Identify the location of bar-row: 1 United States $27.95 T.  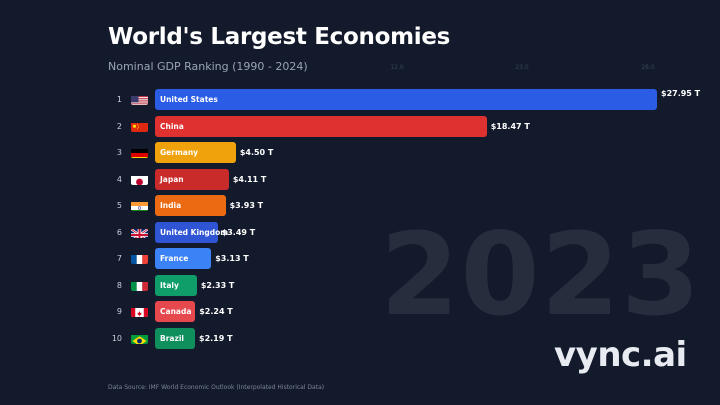
(360, 99).